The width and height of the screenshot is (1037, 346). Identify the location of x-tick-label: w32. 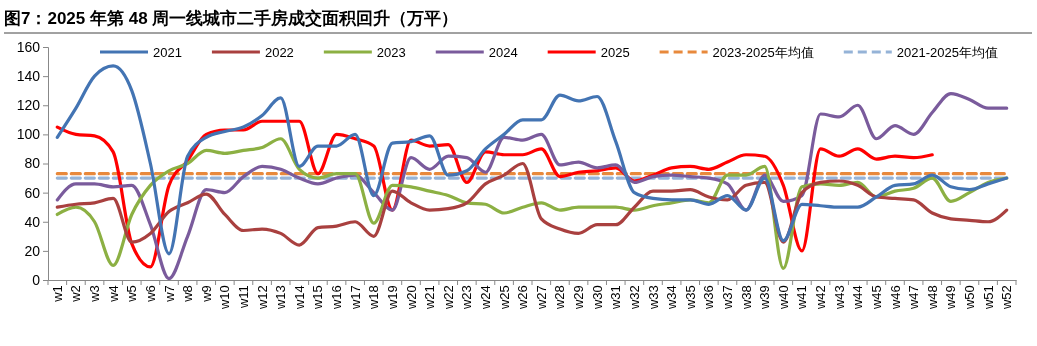
(634, 298).